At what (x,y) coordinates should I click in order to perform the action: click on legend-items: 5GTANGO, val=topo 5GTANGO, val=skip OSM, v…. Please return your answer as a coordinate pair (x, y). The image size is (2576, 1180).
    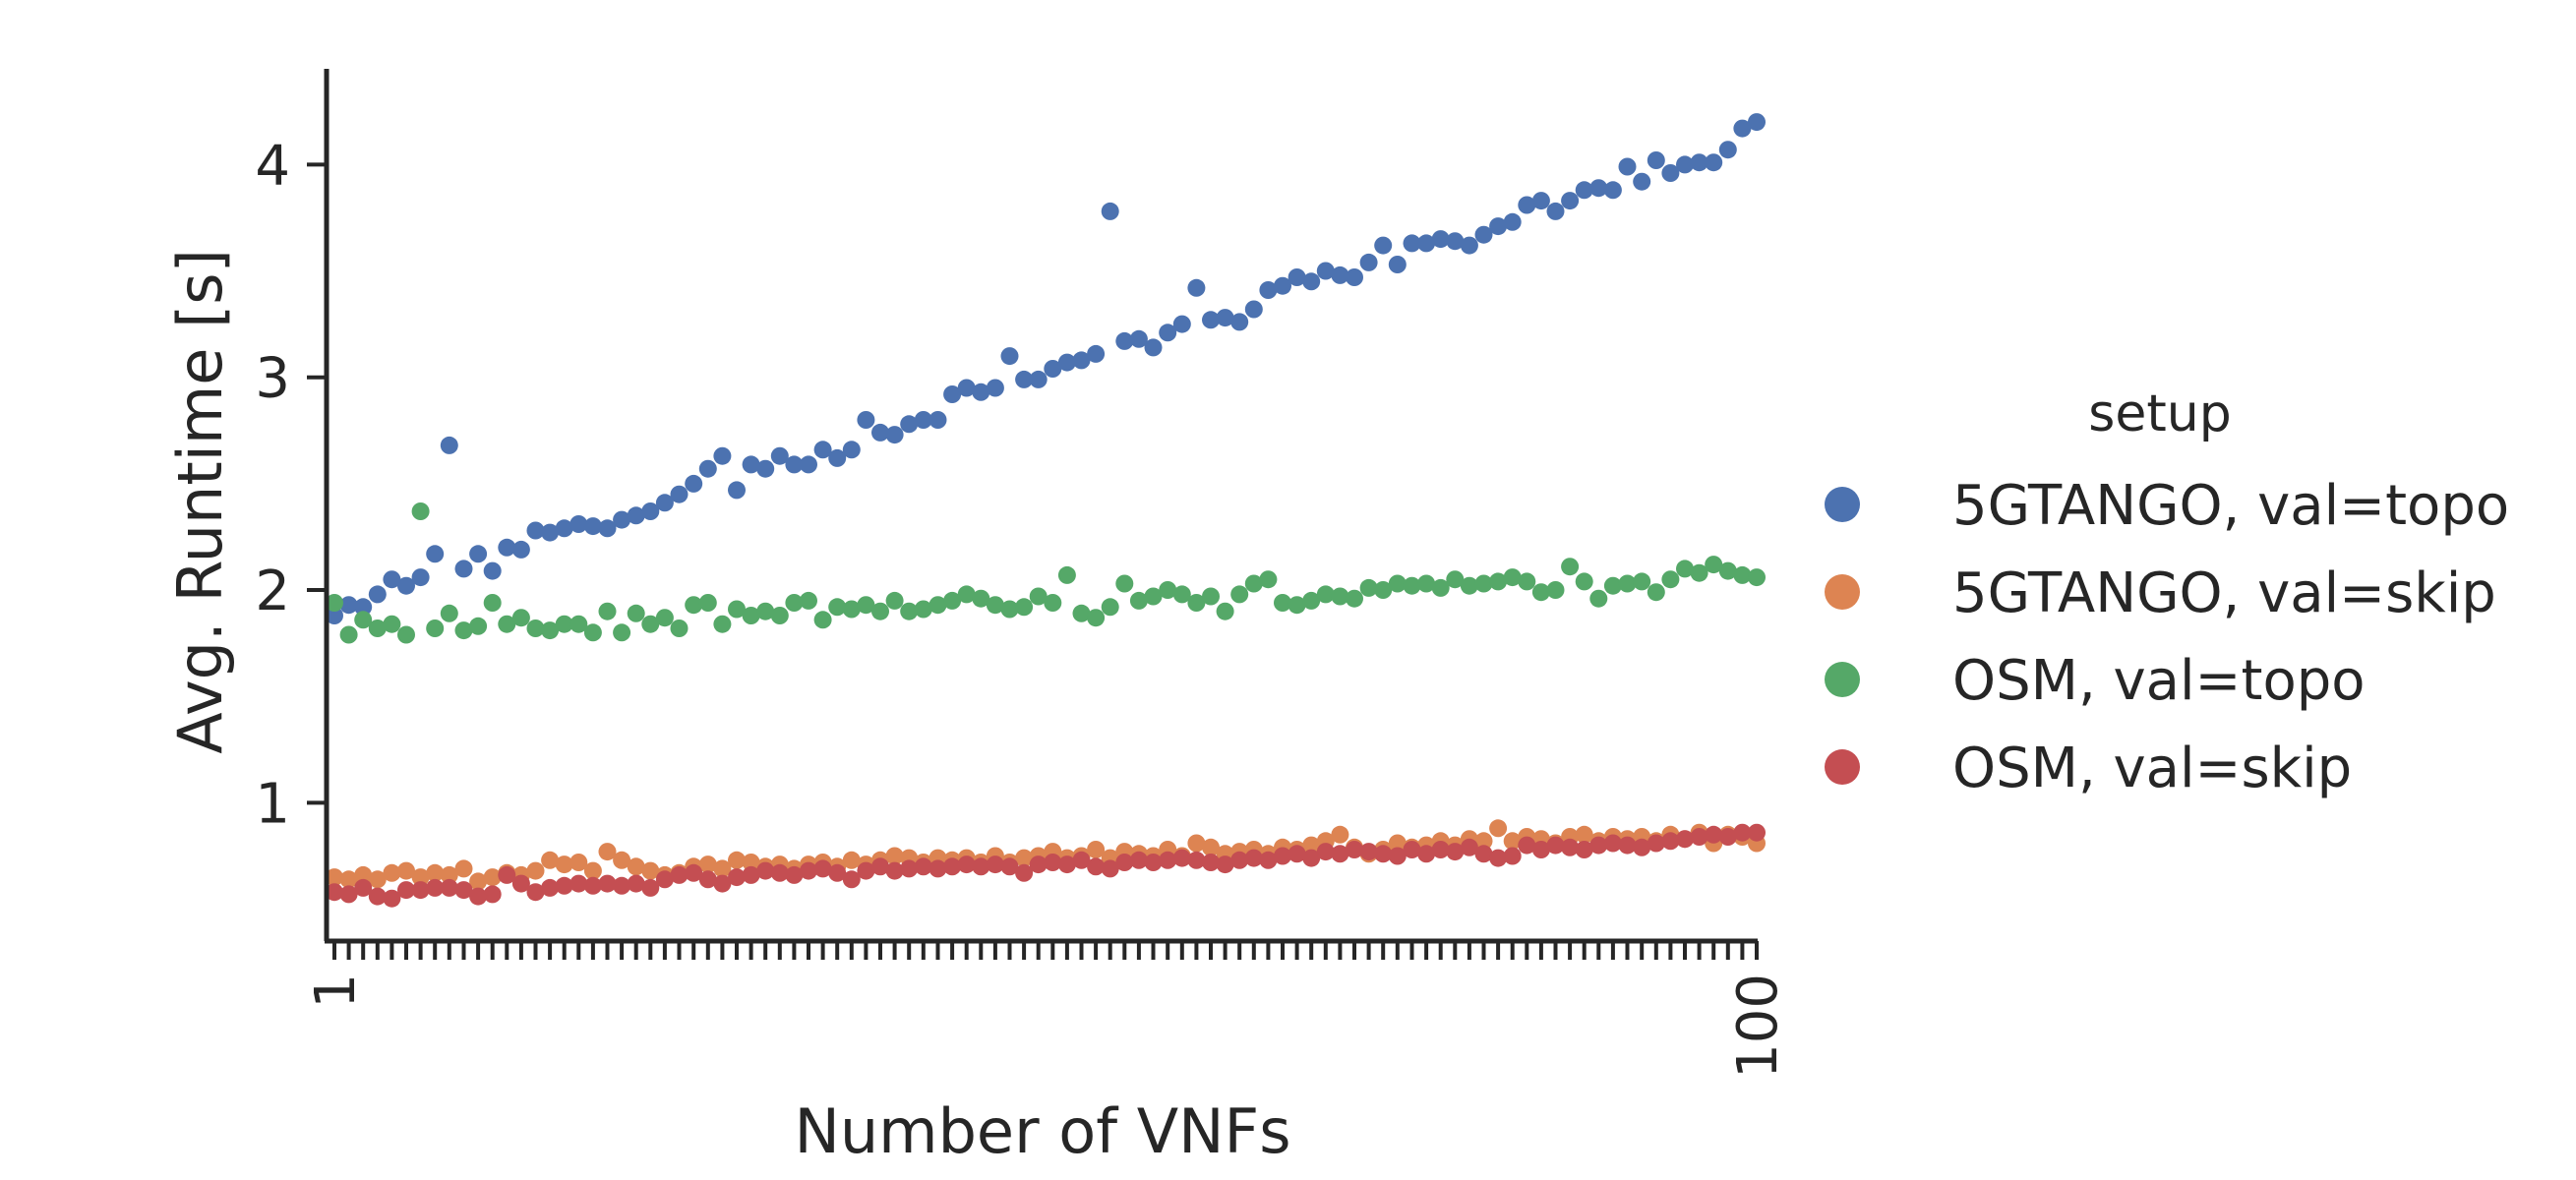
    Looking at the image, I should click on (2167, 637).